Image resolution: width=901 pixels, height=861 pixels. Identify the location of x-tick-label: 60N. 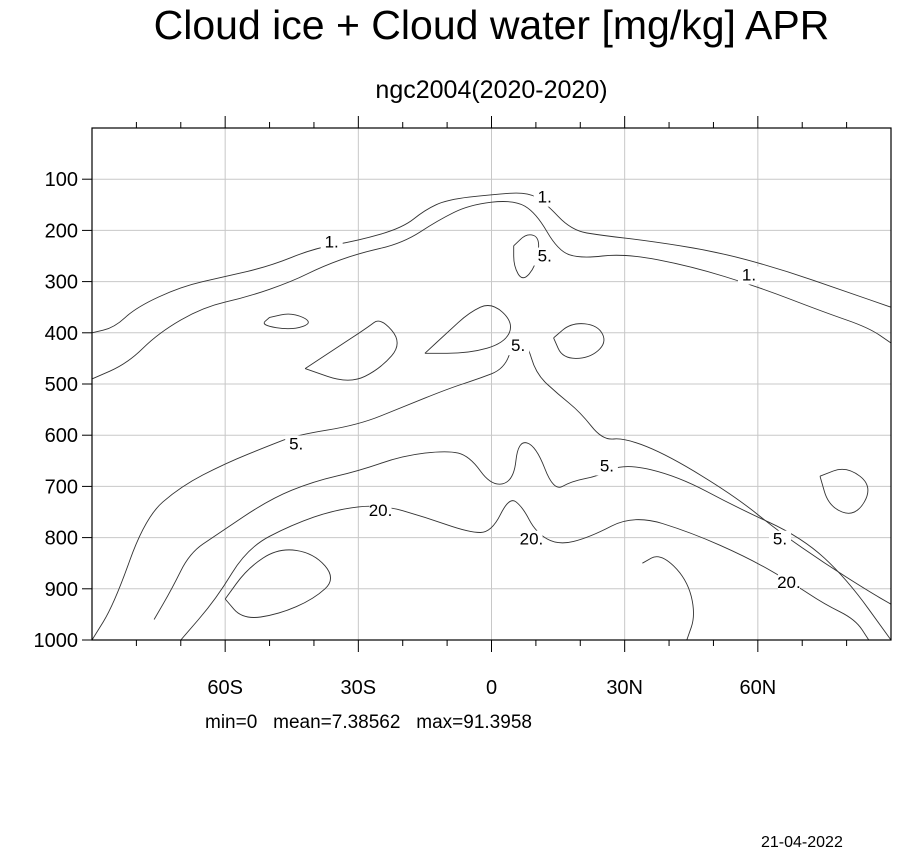
(757, 688).